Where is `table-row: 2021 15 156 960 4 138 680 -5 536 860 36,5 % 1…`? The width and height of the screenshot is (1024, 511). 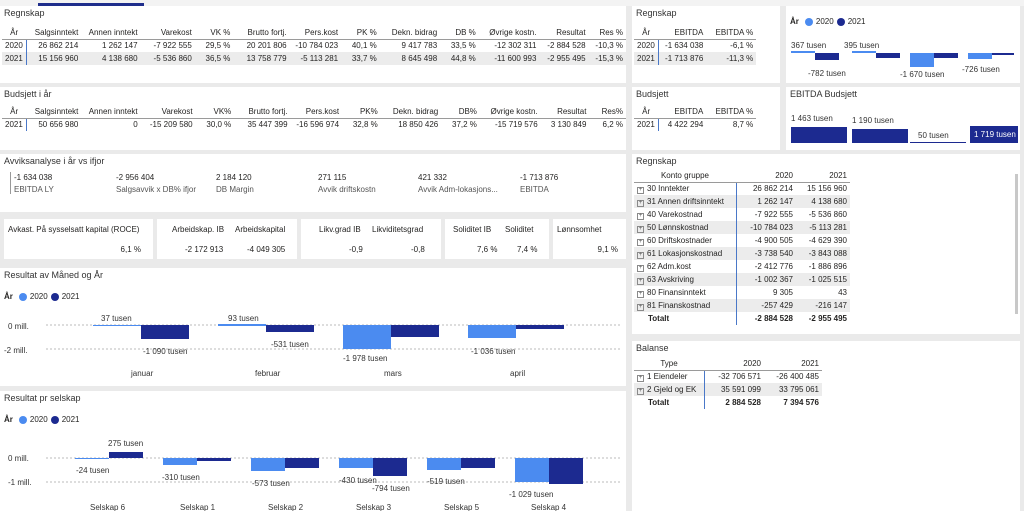 table-row: 2021 15 156 960 4 138 680 -5 536 860 36,5 % 1… is located at coordinates (314, 58).